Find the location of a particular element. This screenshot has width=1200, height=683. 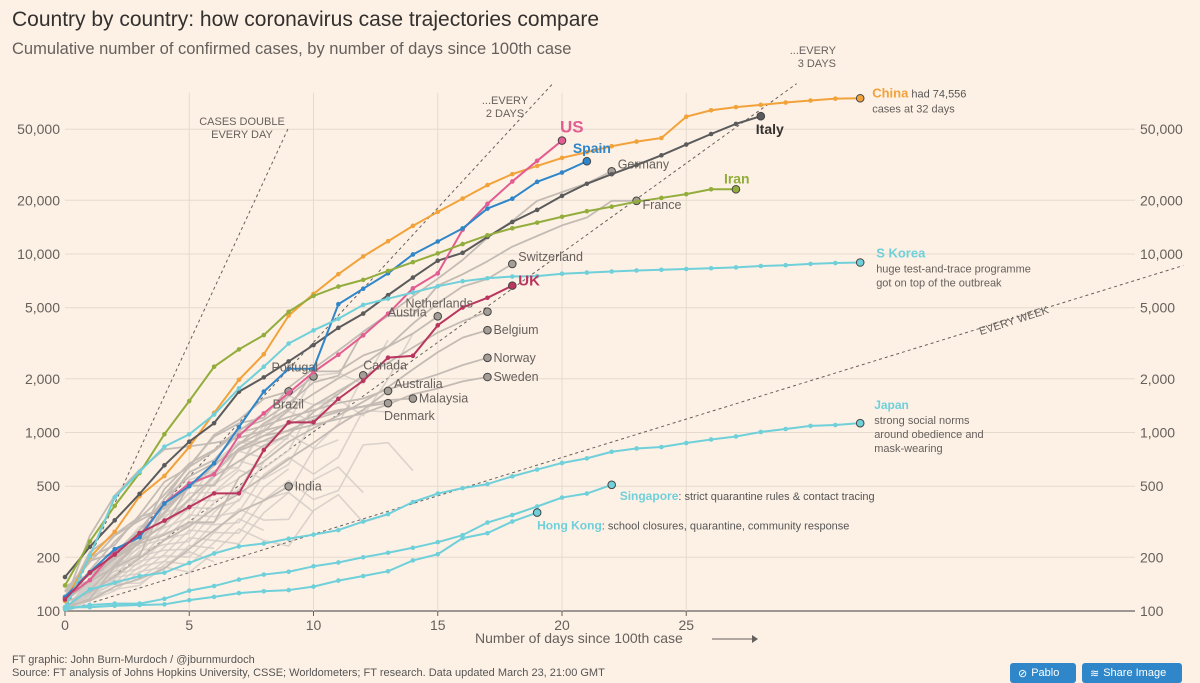

y-tick-label-left: 2,000 is located at coordinates (42, 379).